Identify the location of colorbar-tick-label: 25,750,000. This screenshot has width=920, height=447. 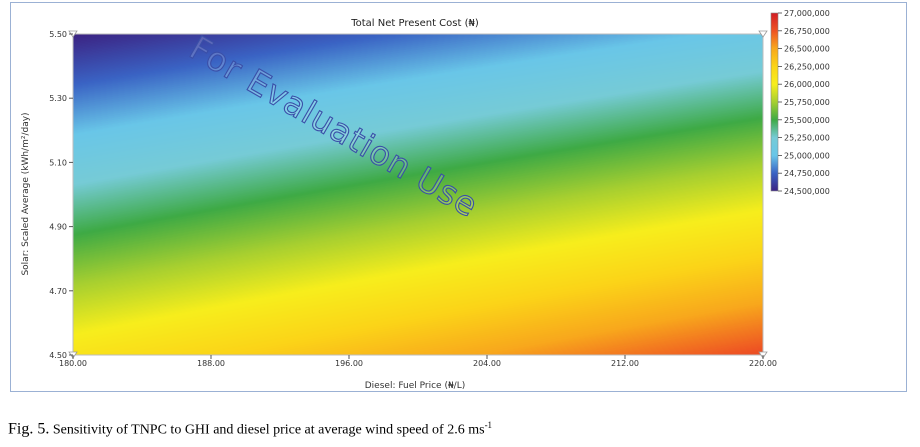
(807, 102).